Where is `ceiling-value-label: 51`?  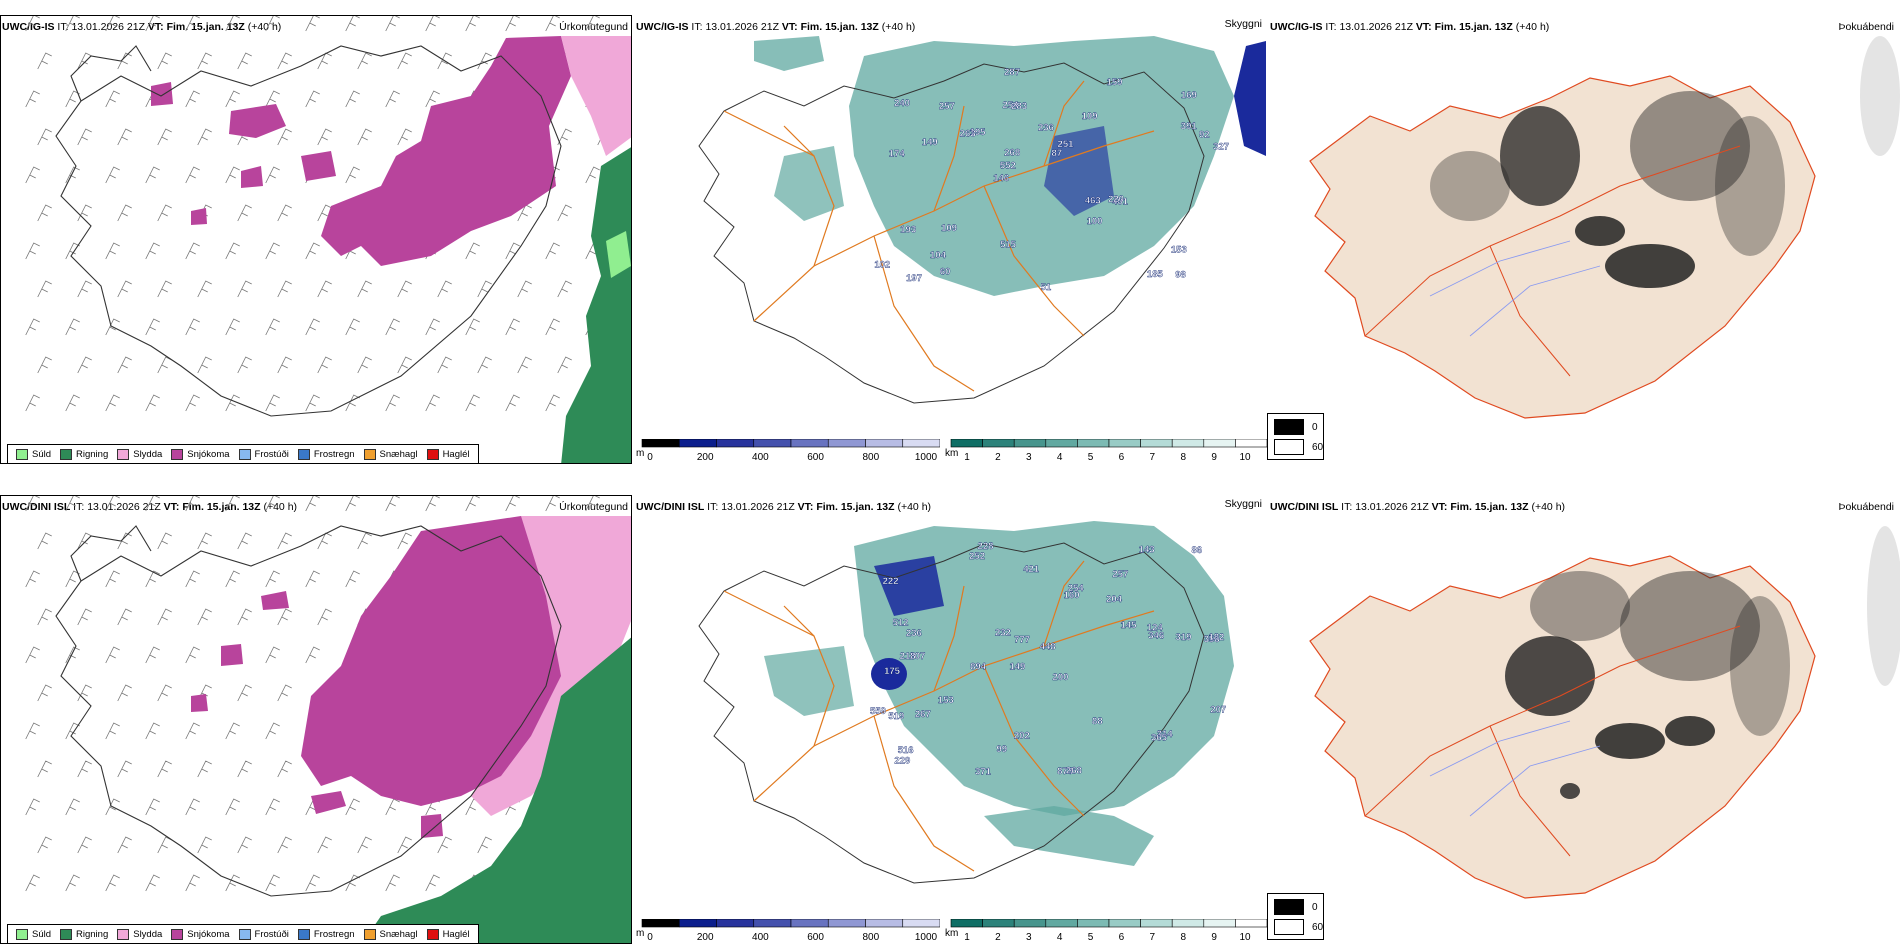
ceiling-value-label: 51 is located at coordinates (1046, 287).